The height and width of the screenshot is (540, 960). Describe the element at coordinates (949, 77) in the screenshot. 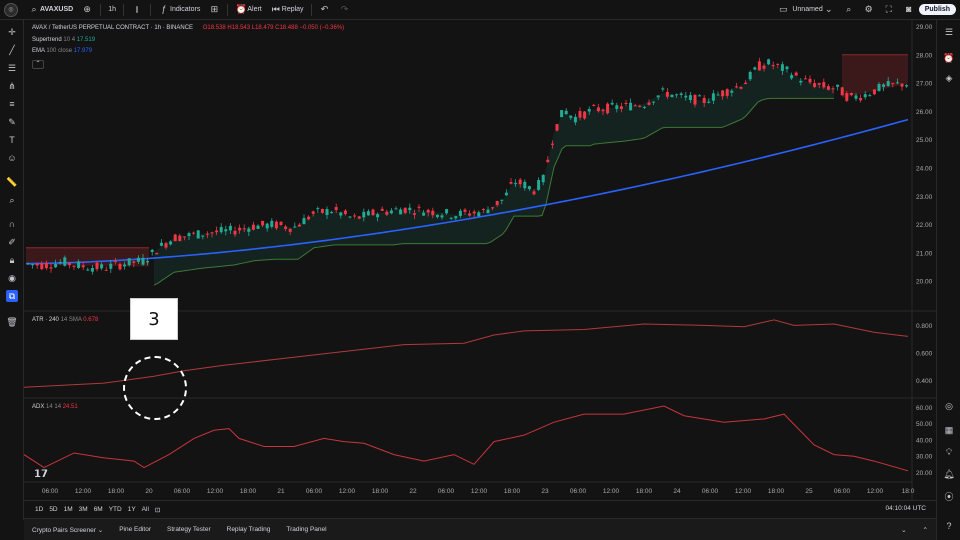

I see `layers-icon: ◈` at that location.